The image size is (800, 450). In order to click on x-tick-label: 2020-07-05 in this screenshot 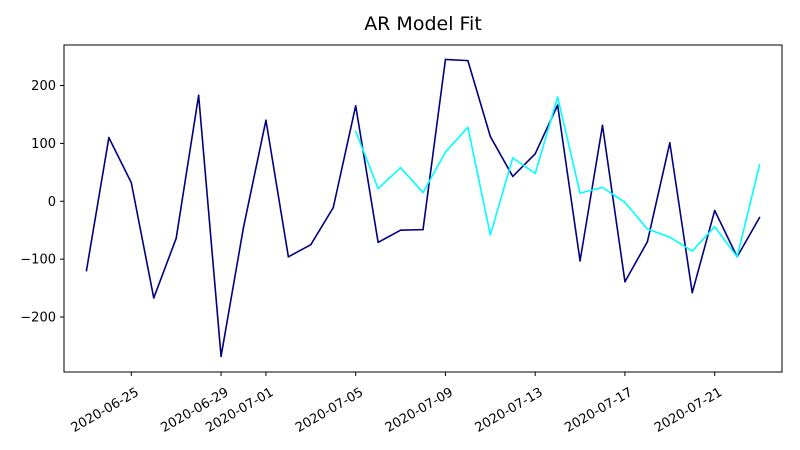, I will do `click(329, 410)`.